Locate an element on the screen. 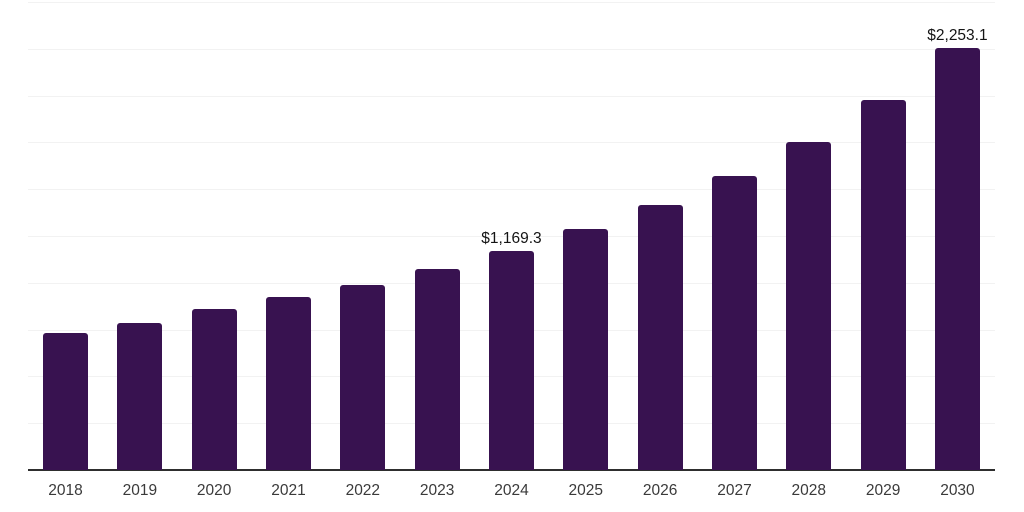  bar-group-2028: 2028 is located at coordinates (809, 250).